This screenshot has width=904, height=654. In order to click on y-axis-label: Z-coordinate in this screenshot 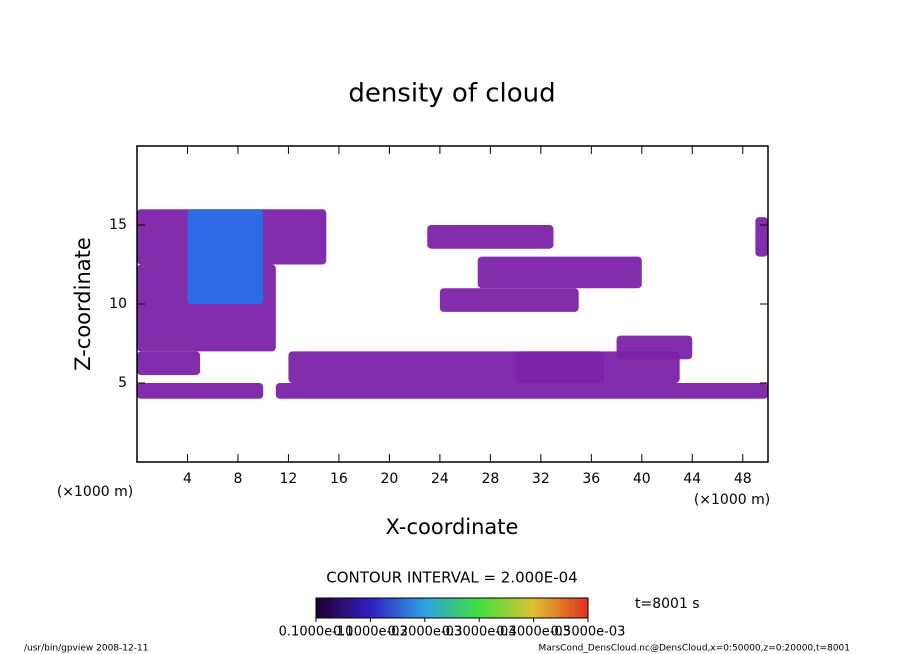, I will do `click(83, 304)`.